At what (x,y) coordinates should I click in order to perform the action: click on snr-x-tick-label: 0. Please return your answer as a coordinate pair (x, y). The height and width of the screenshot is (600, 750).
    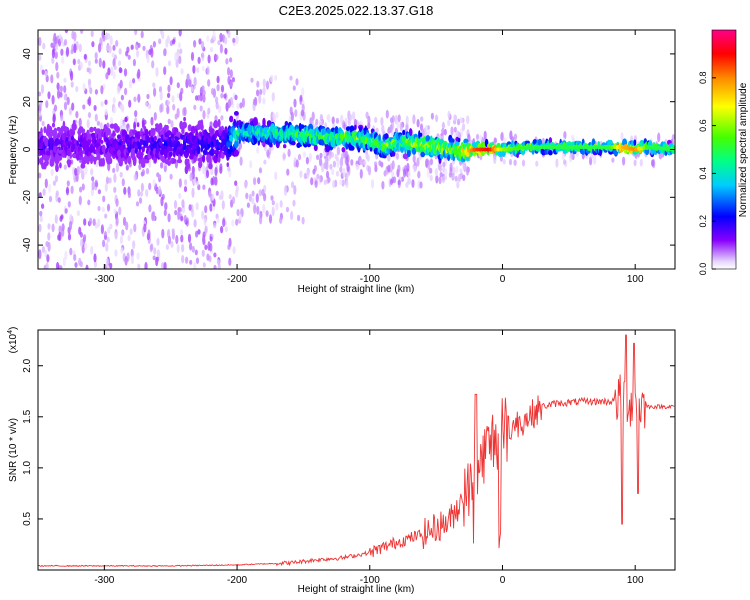
    Looking at the image, I should click on (503, 580).